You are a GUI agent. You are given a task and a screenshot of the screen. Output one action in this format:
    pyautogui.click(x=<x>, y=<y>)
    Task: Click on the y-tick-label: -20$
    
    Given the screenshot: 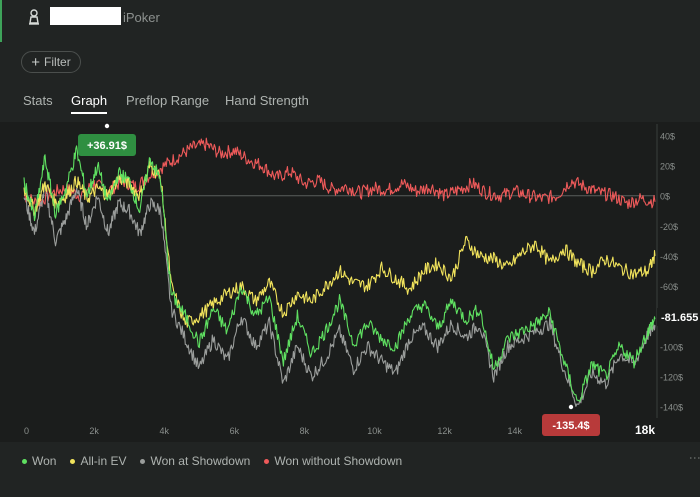 What is the action you would take?
    pyautogui.click(x=669, y=227)
    